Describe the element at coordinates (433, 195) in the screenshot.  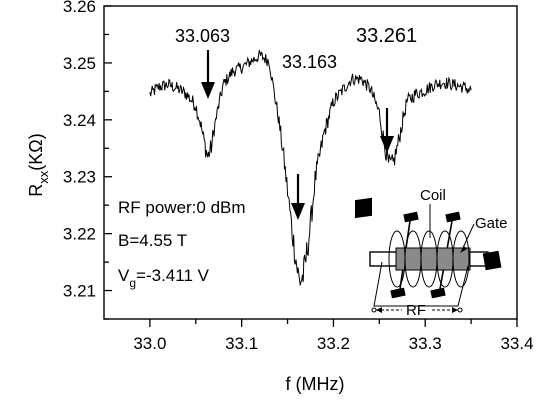
I see `coil-label: Coil` at that location.